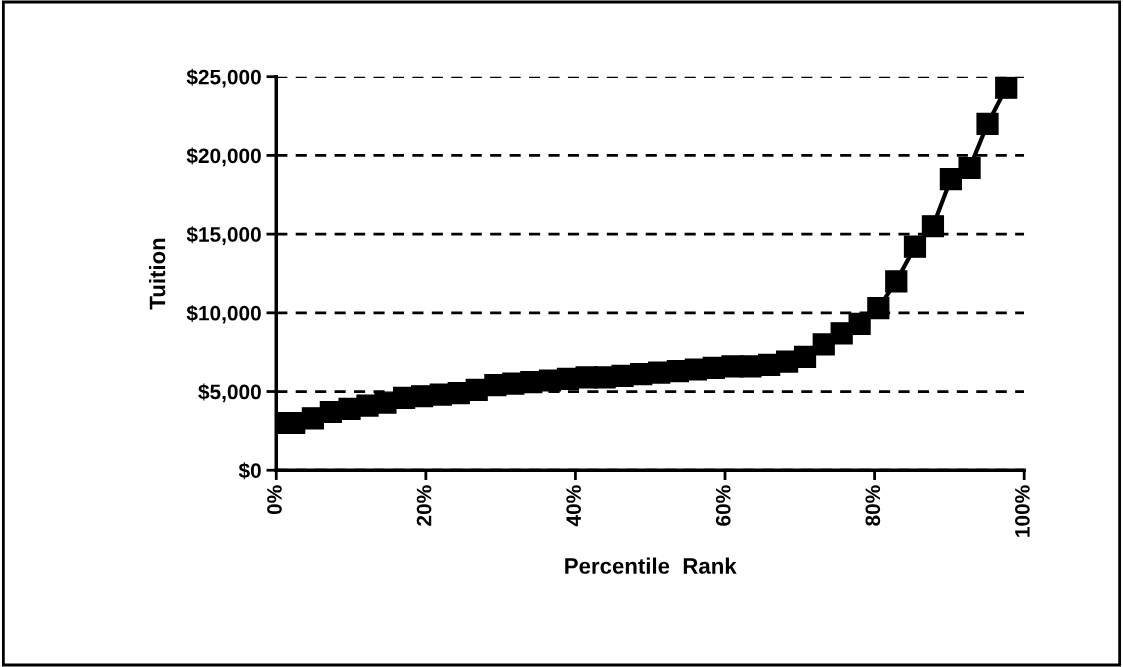 The width and height of the screenshot is (1123, 667). What do you see at coordinates (723, 505) in the screenshot?
I see `x-tick-label: 60%` at bounding box center [723, 505].